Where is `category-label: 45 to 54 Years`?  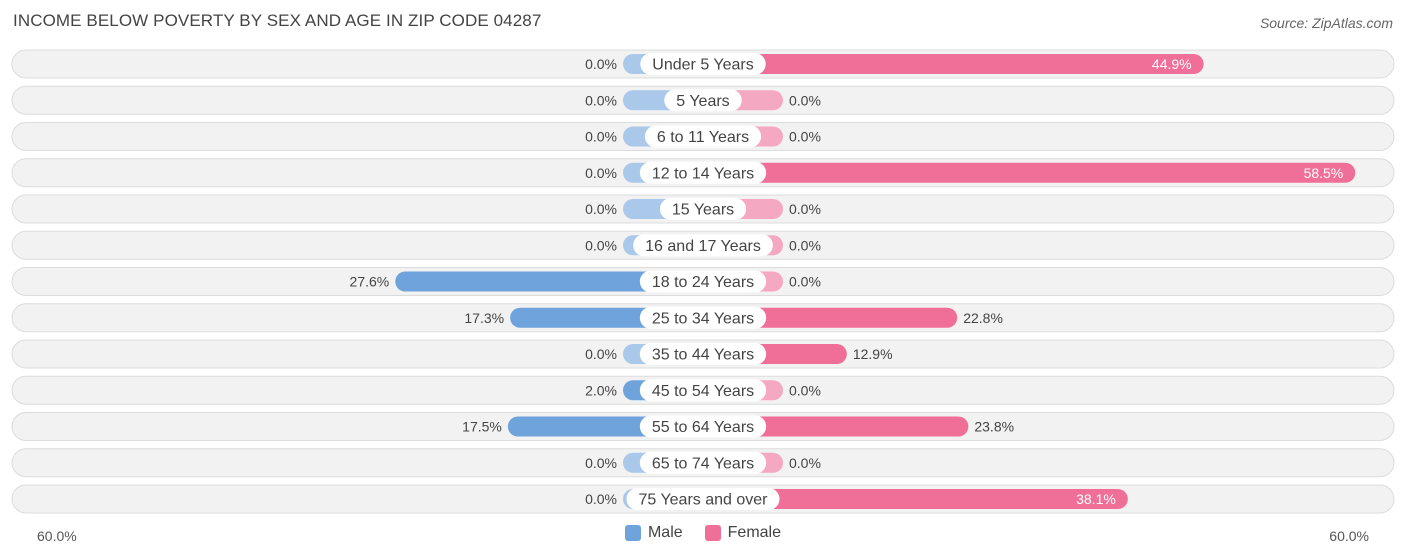 category-label: 45 to 54 Years is located at coordinates (703, 391).